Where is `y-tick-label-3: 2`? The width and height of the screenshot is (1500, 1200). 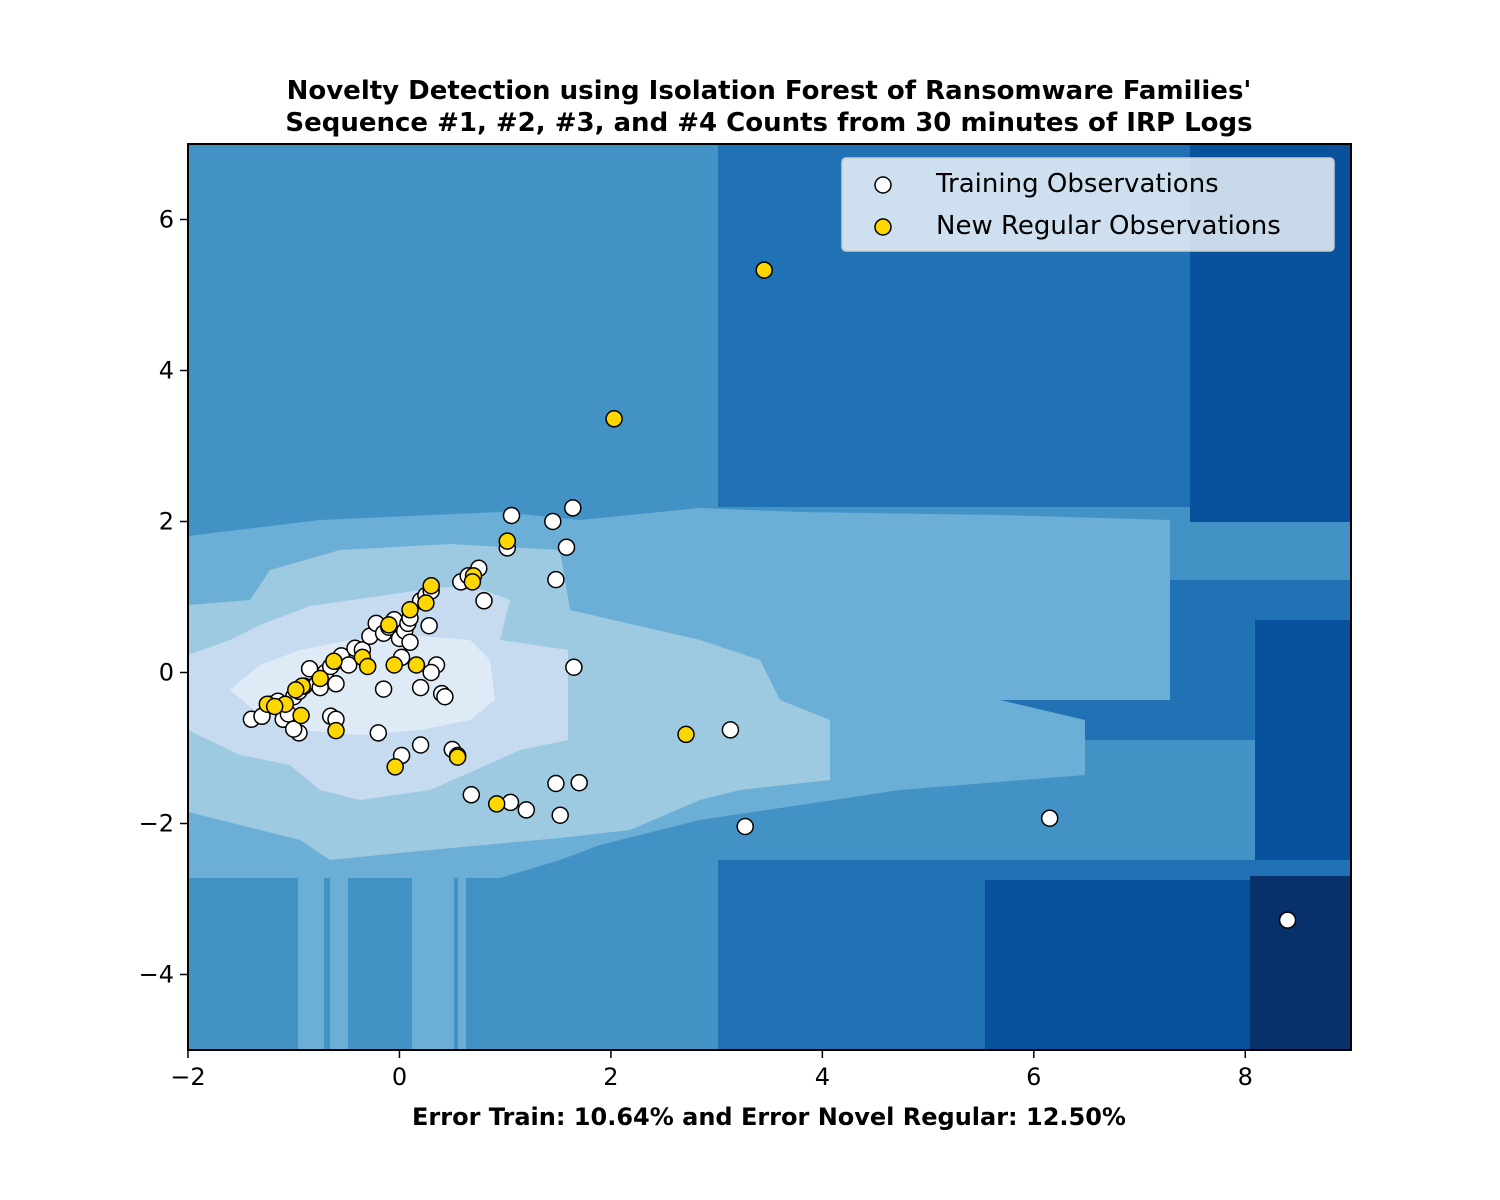
y-tick-label-3: 2 is located at coordinates (166, 522).